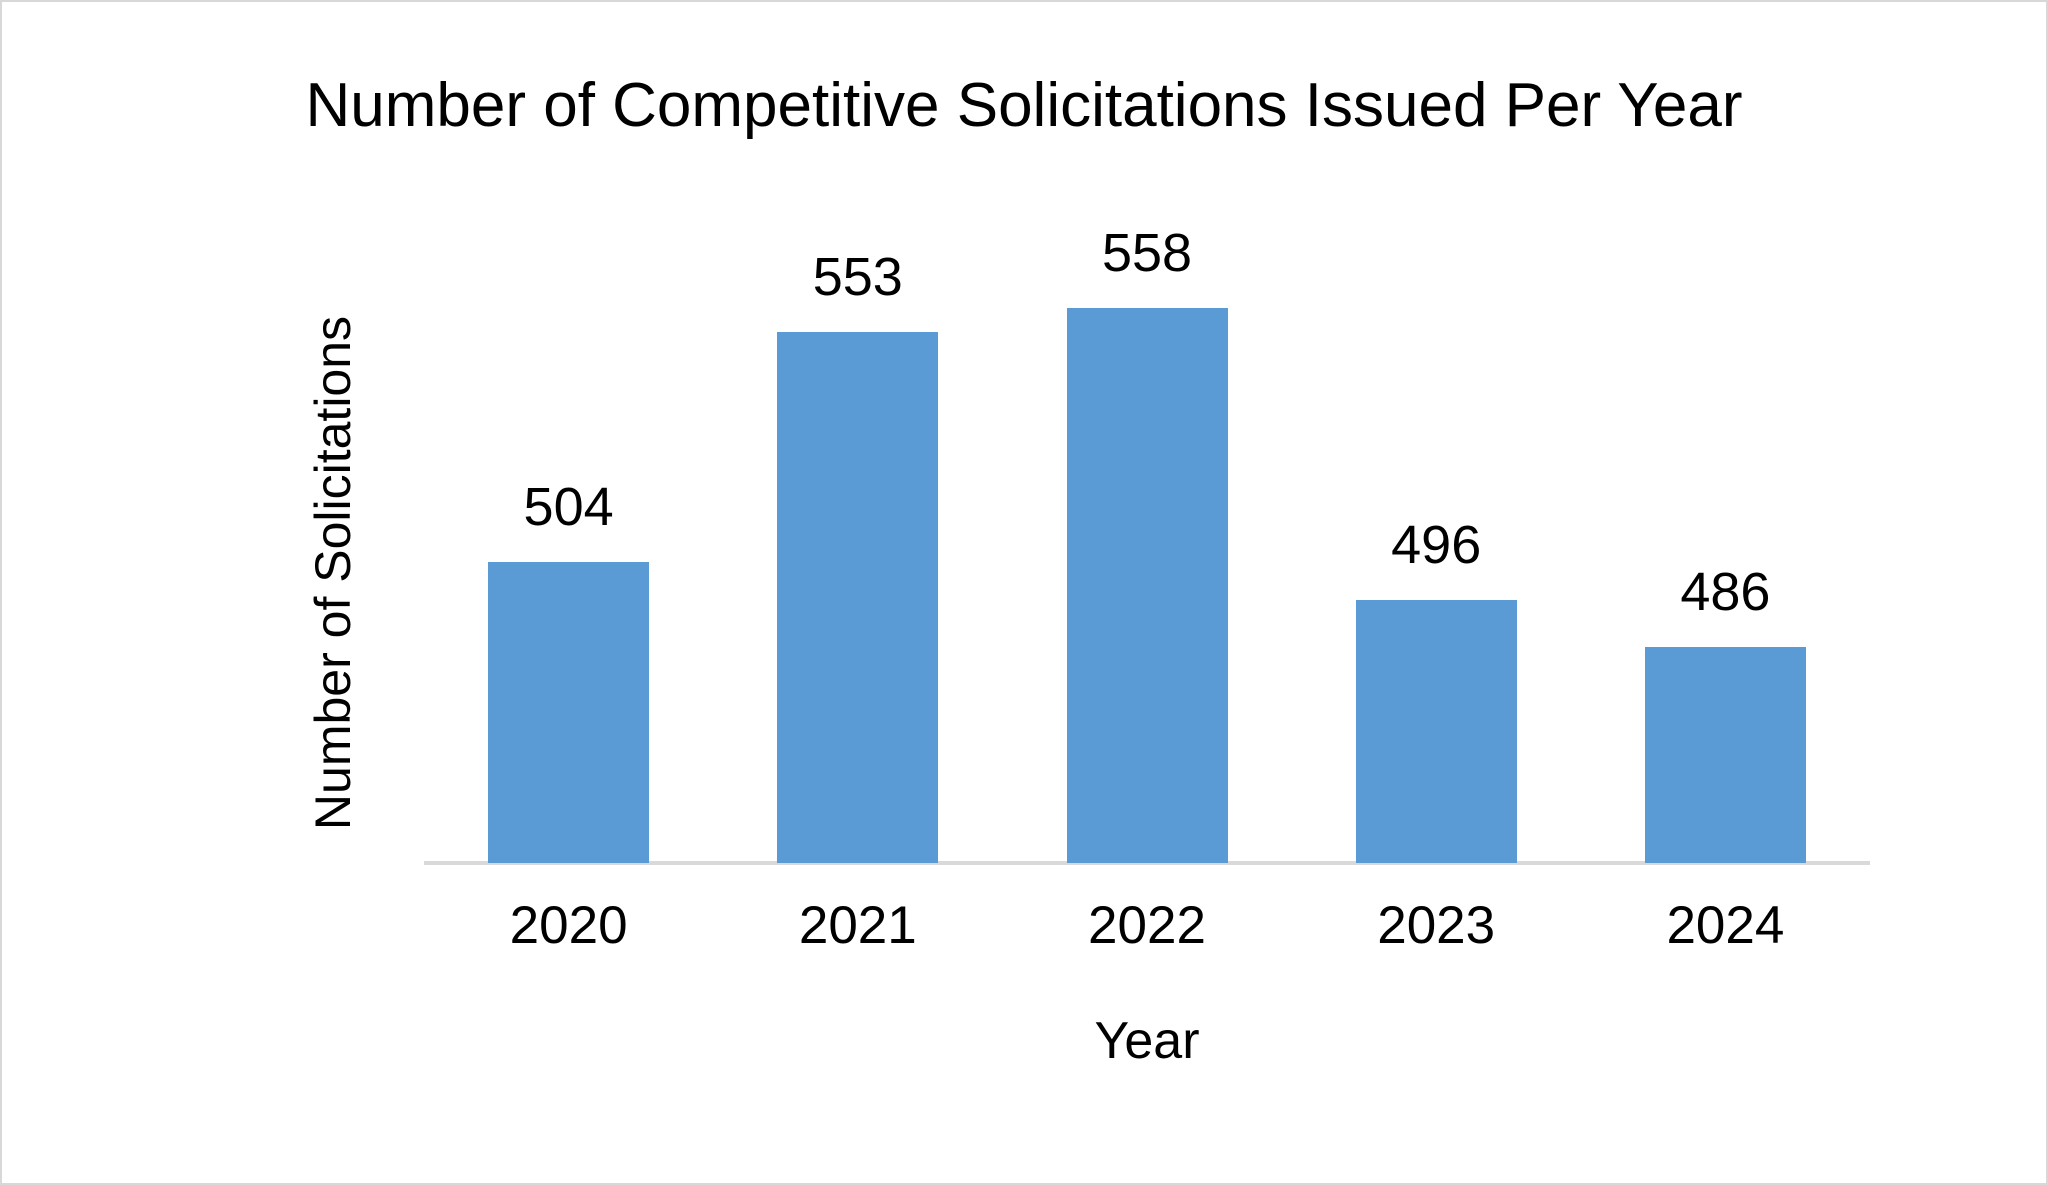 Image resolution: width=2048 pixels, height=1185 pixels. Describe the element at coordinates (1147, 585) in the screenshot. I see `bar-2022` at that location.